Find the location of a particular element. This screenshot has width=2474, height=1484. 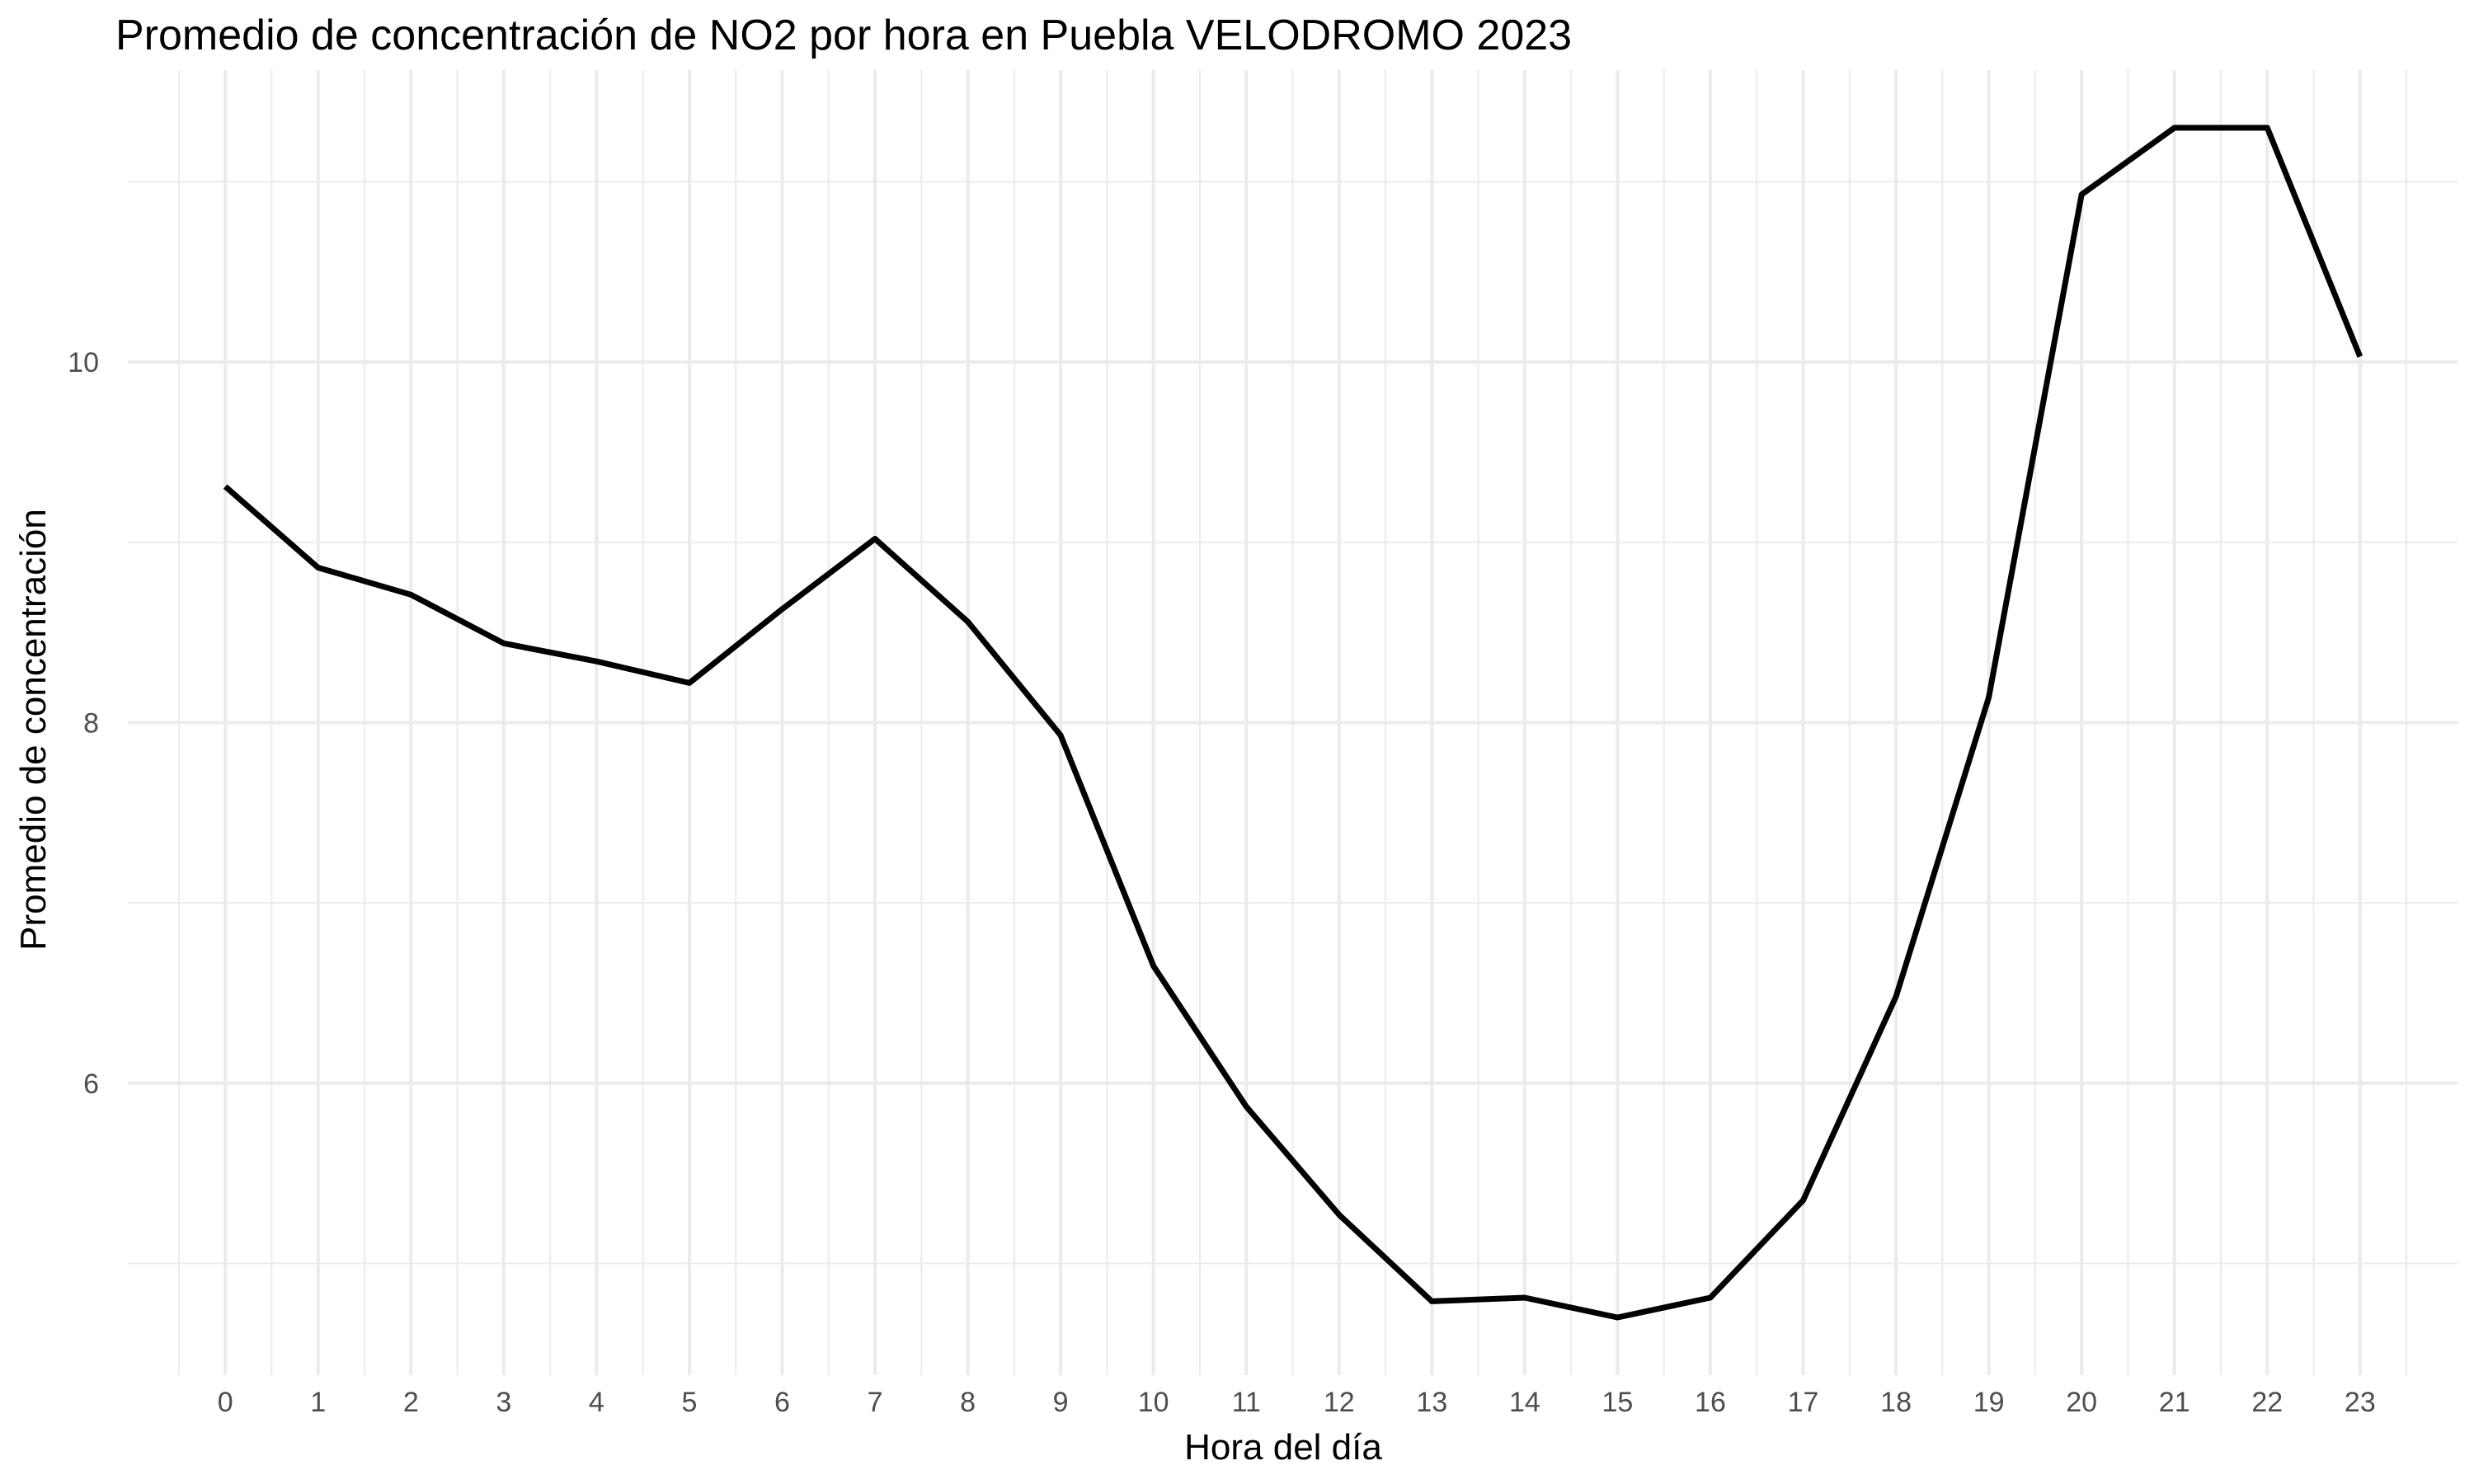

x-axis-ticks: 0 1 2 3 4 5 6 7 8 9 10 11 12 13 14 15 16 17 18 19 20 21 22 23 is located at coordinates (1297, 1402).